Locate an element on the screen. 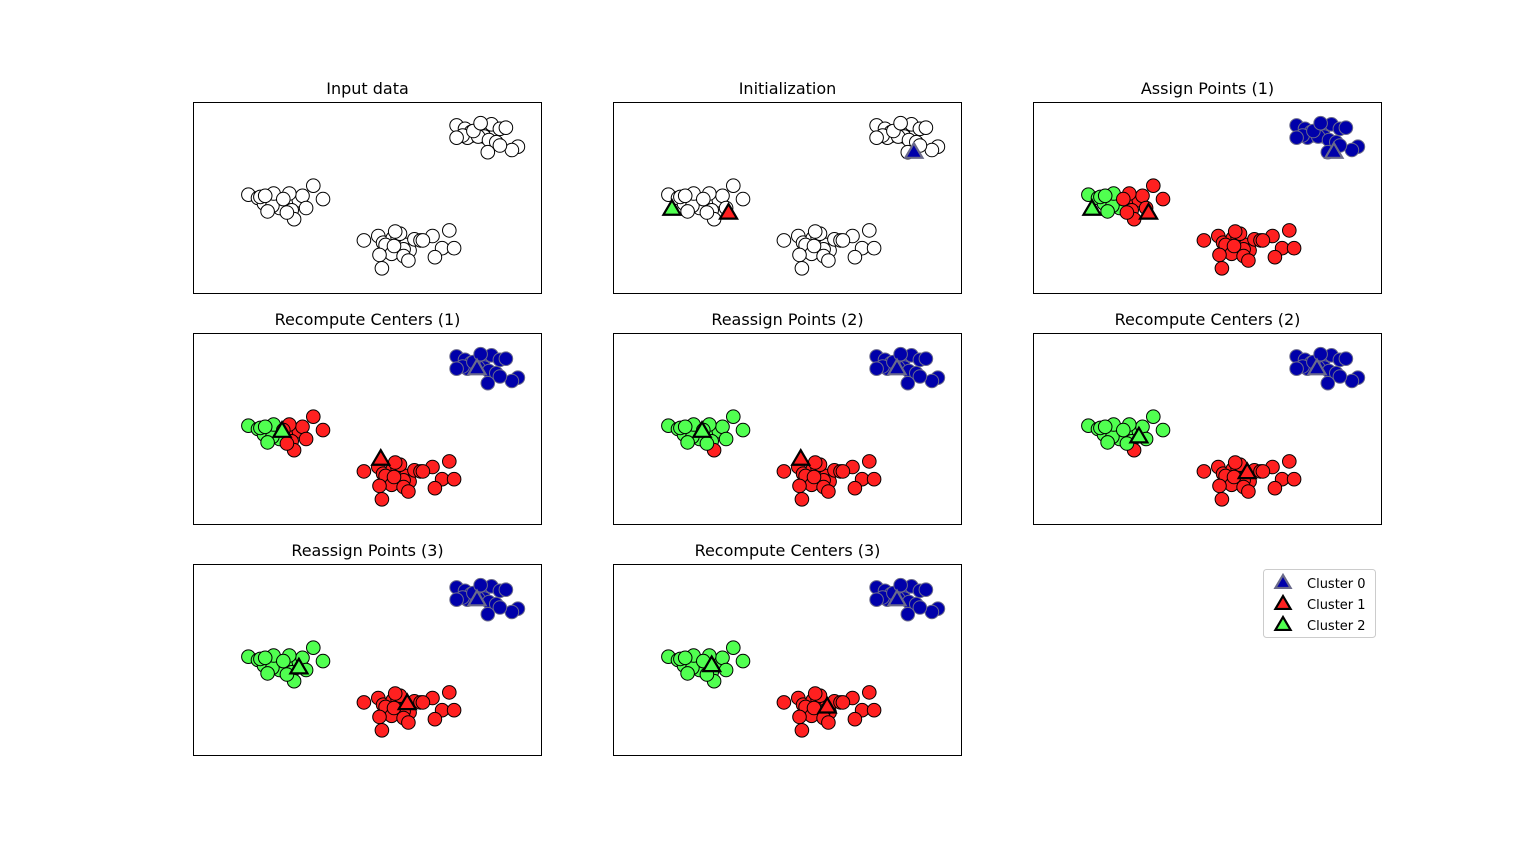  panel-4: Recompute Centers (1) is located at coordinates (367, 417).